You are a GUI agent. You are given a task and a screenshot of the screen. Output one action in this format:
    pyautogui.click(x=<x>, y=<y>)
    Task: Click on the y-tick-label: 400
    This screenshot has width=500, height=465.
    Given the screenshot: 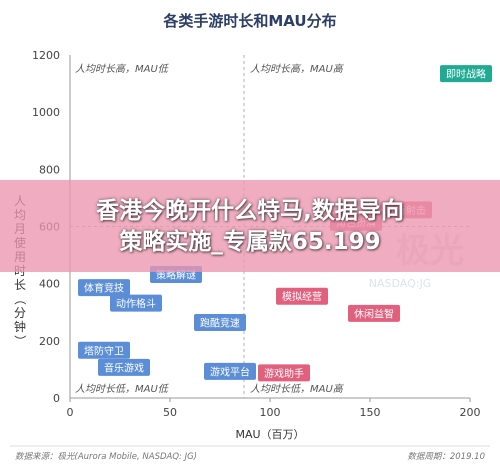 What is the action you would take?
    pyautogui.click(x=49, y=284)
    